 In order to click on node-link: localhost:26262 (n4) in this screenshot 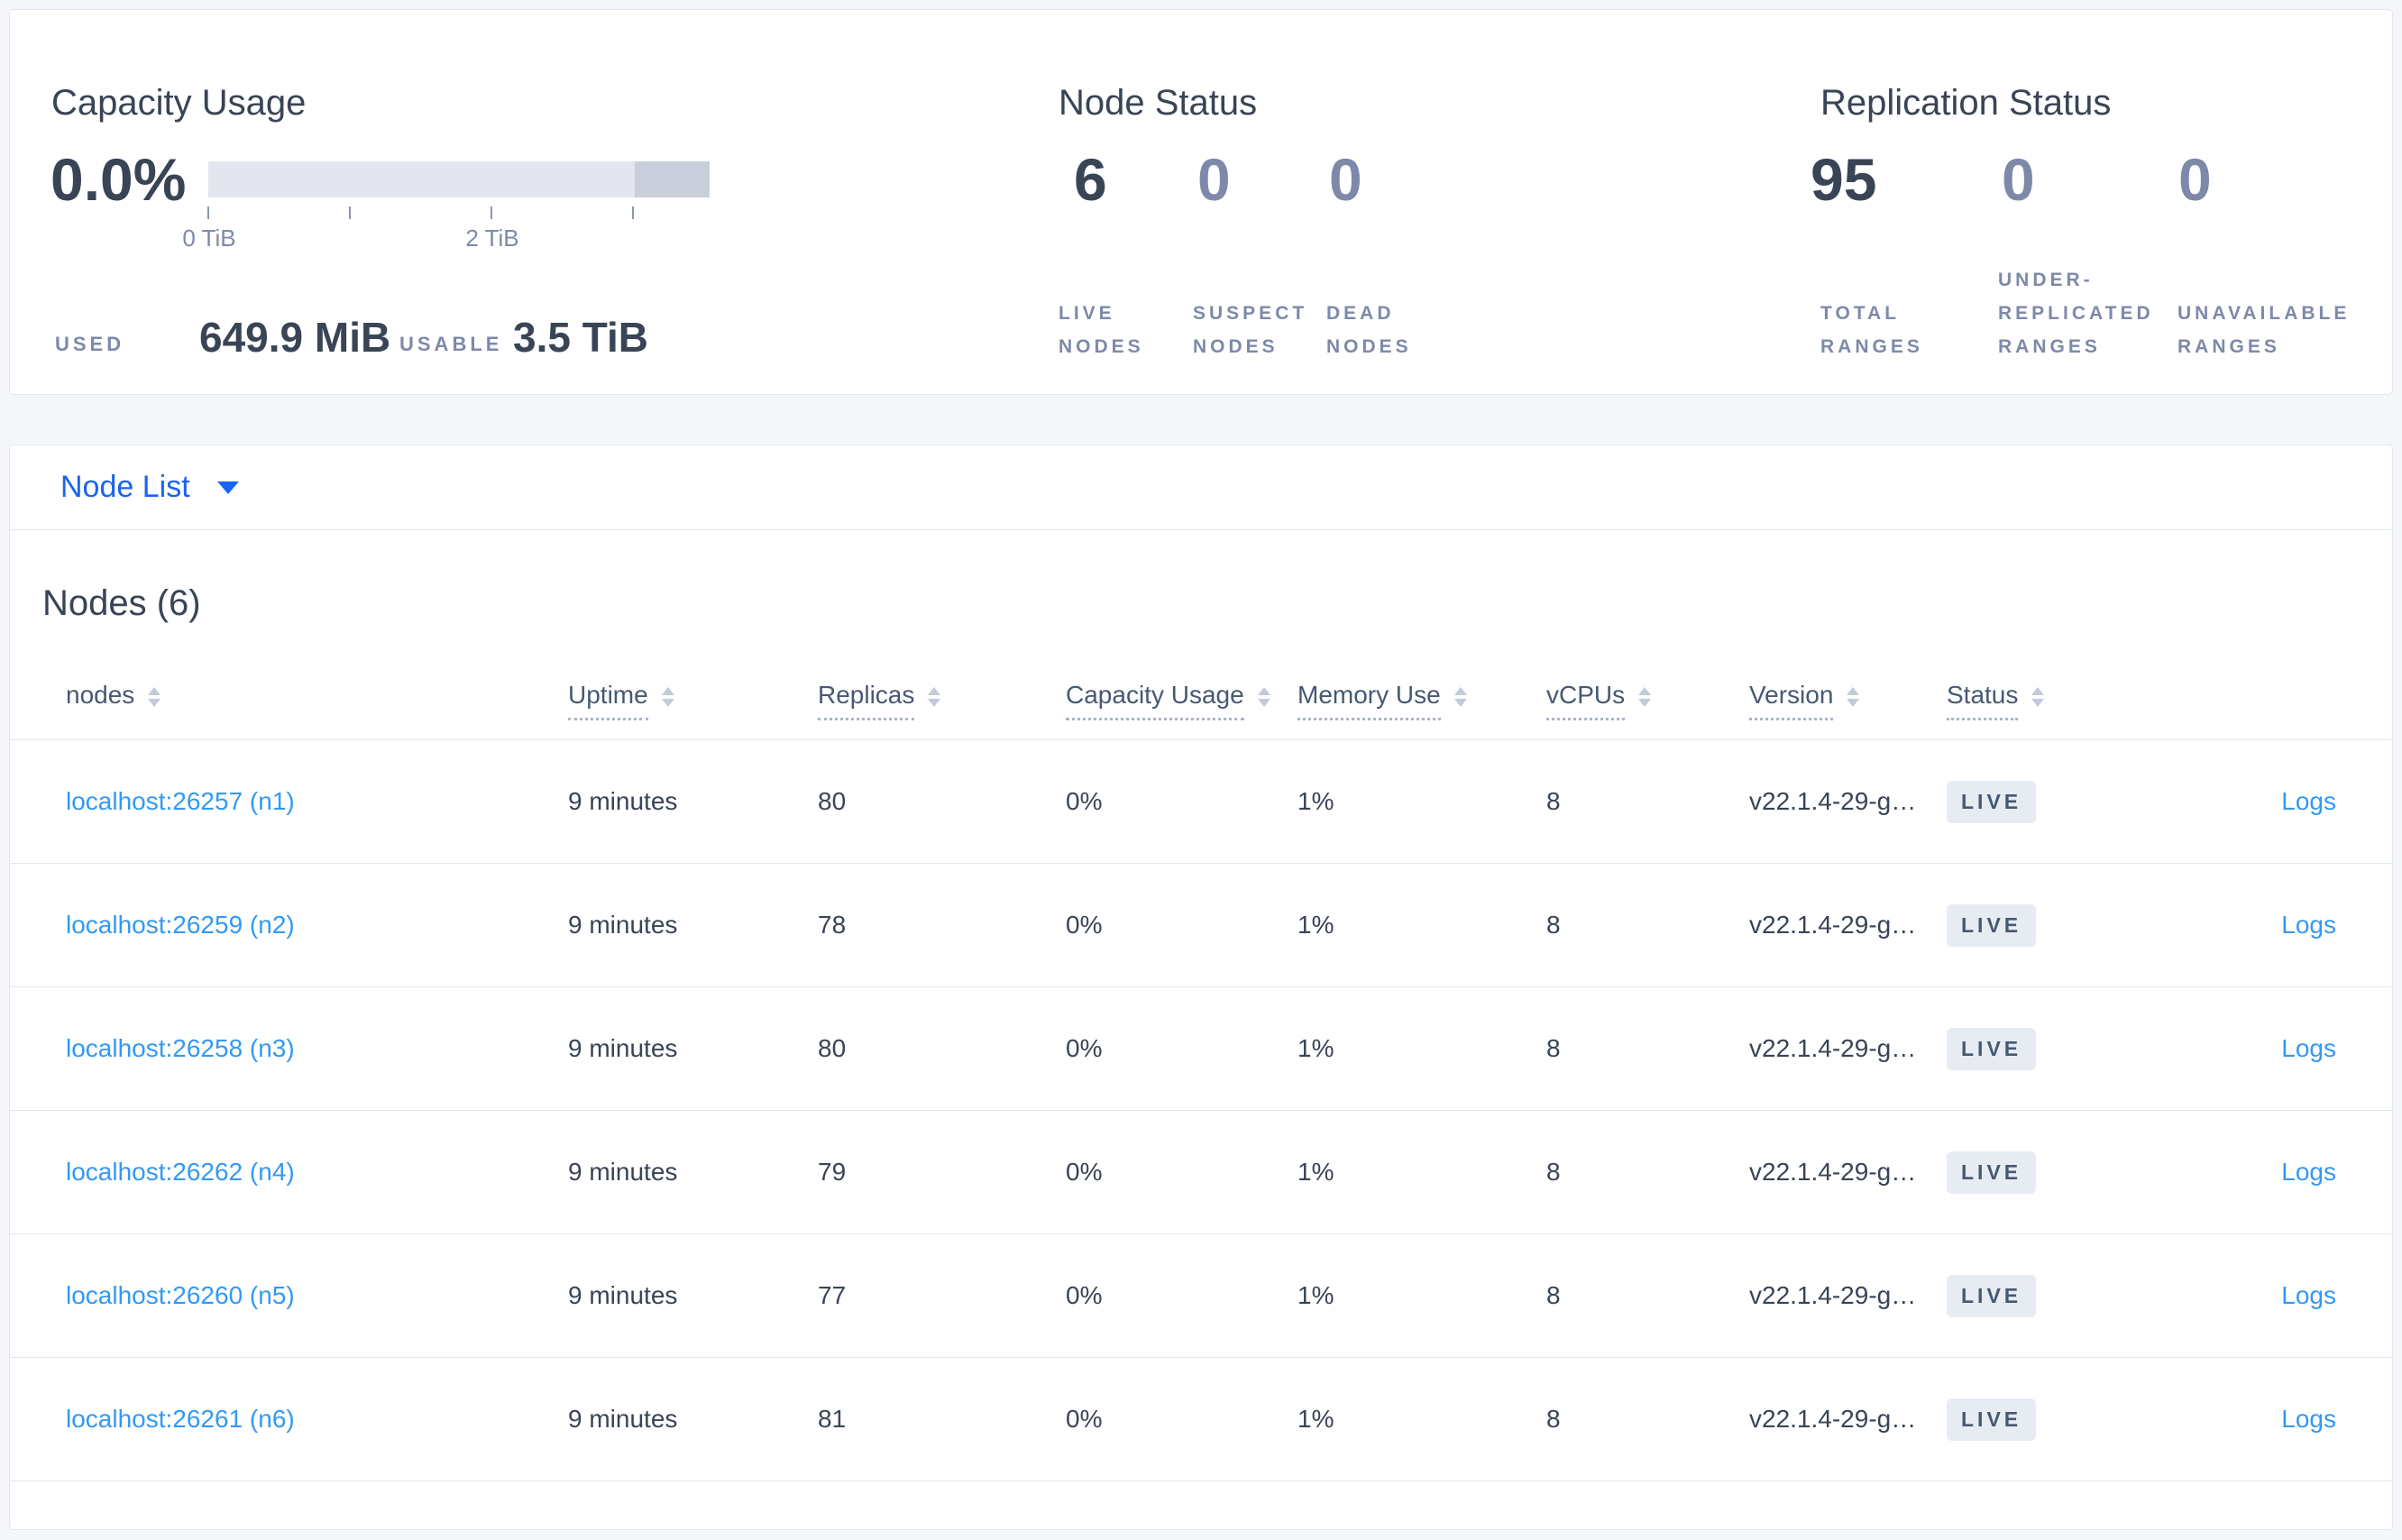, I will do `click(180, 1172)`.